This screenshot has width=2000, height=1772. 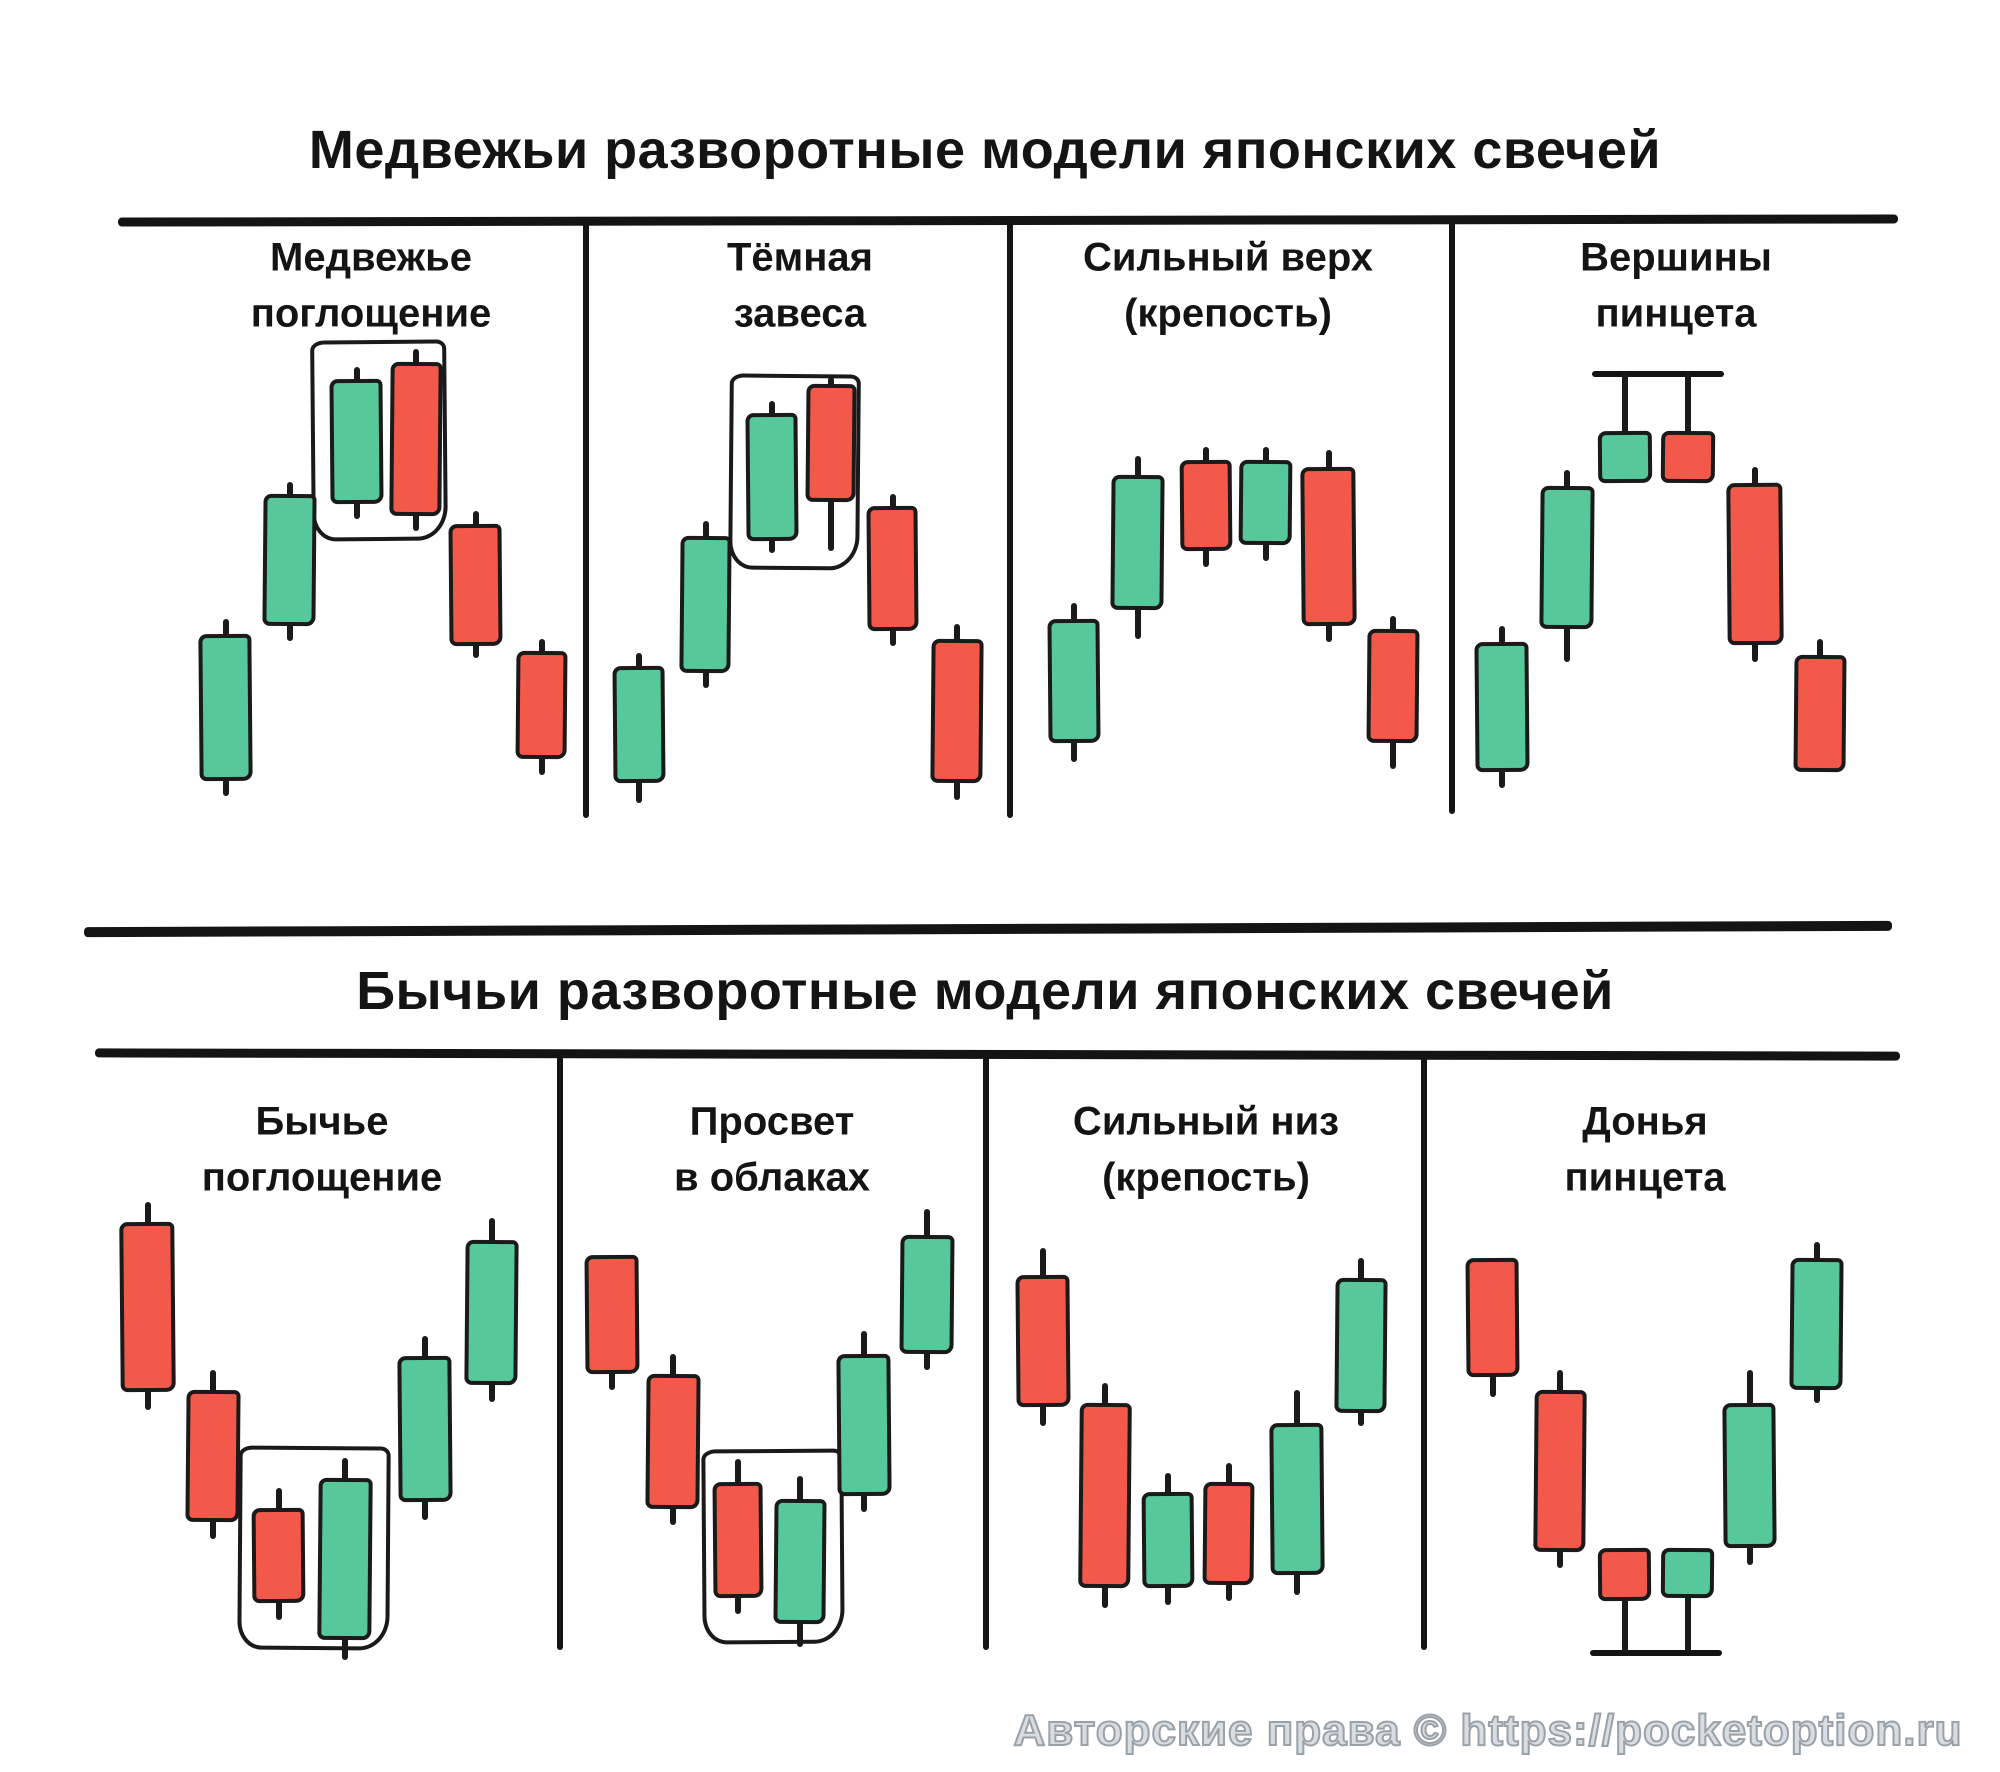 What do you see at coordinates (322, 1121) in the screenshot?
I see `panel-label-bullish-engulfing: Бычье` at bounding box center [322, 1121].